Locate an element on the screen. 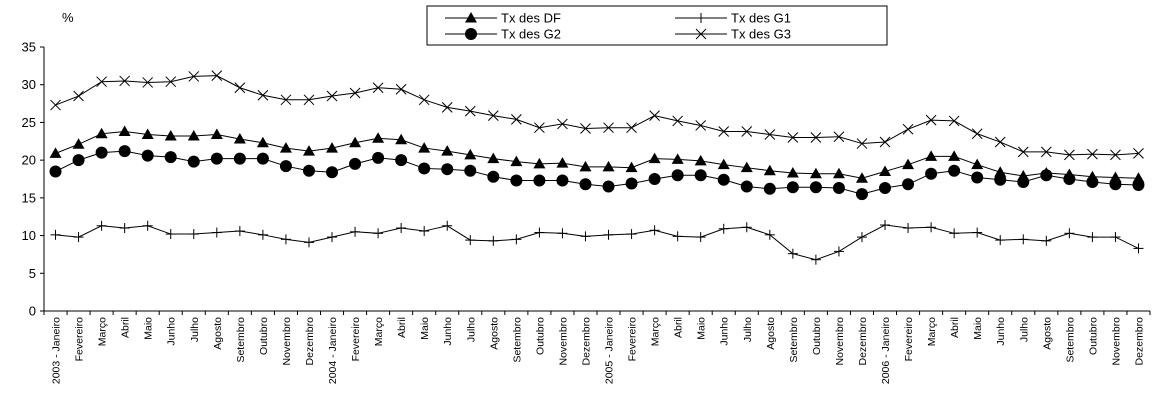 Image resolution: width=1153 pixels, height=407 pixels. x-tick-label: Setembro is located at coordinates (1070, 340).